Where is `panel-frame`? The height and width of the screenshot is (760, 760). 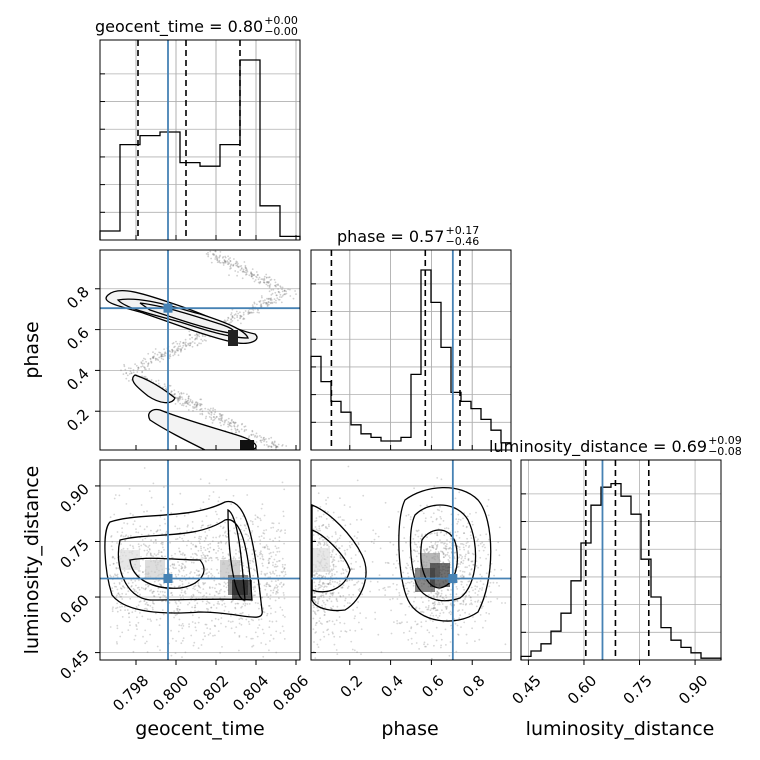
panel-frame is located at coordinates (411, 350).